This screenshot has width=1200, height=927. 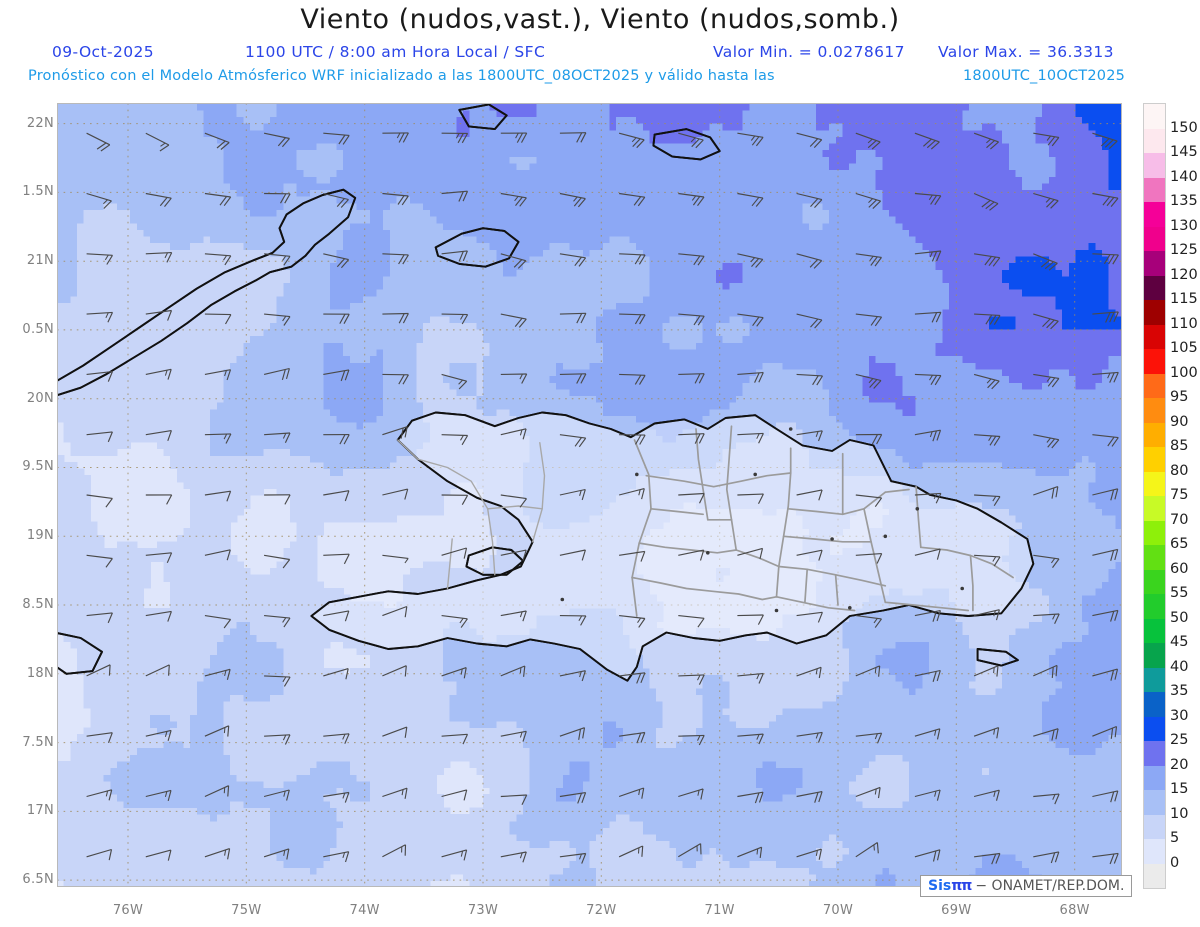 What do you see at coordinates (1179, 740) in the screenshot?
I see `colorbar-tick-label: 25` at bounding box center [1179, 740].